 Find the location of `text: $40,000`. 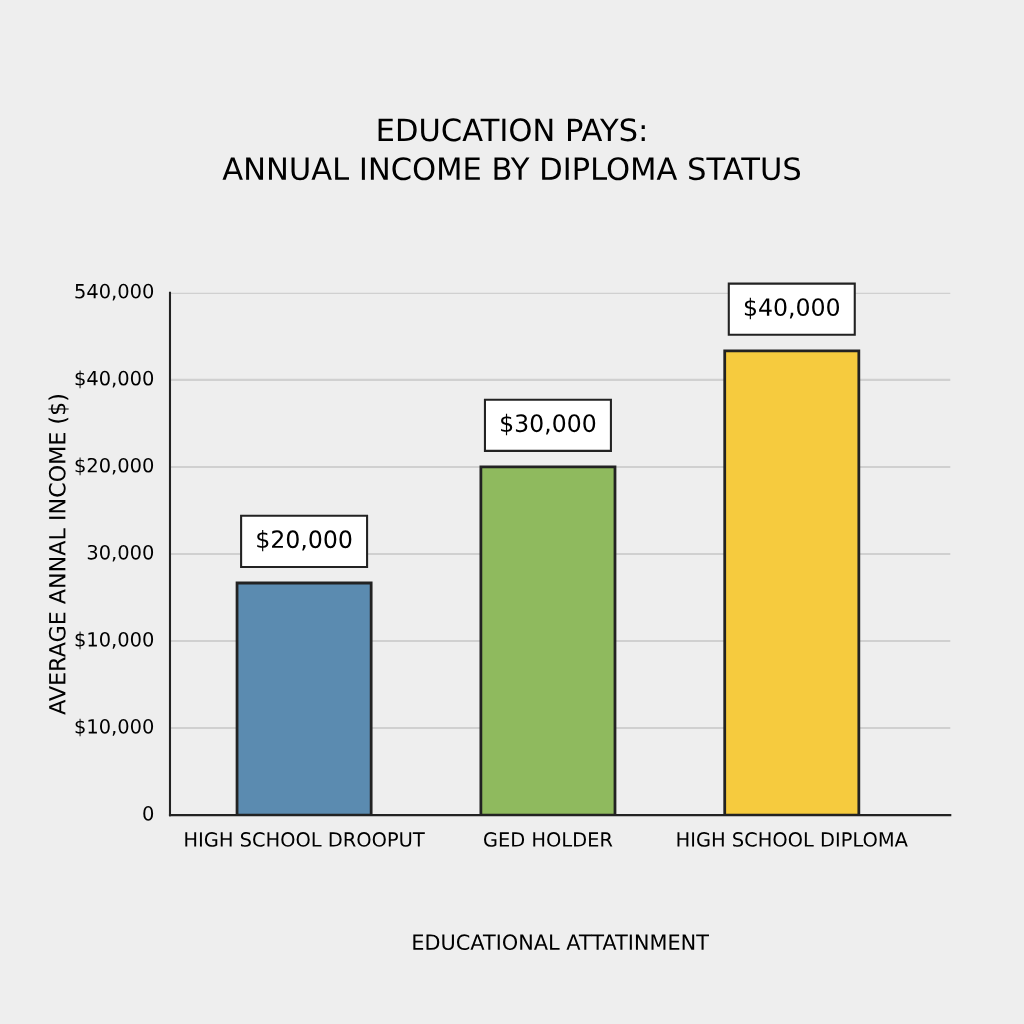

text: $40,000 is located at coordinates (114, 379).